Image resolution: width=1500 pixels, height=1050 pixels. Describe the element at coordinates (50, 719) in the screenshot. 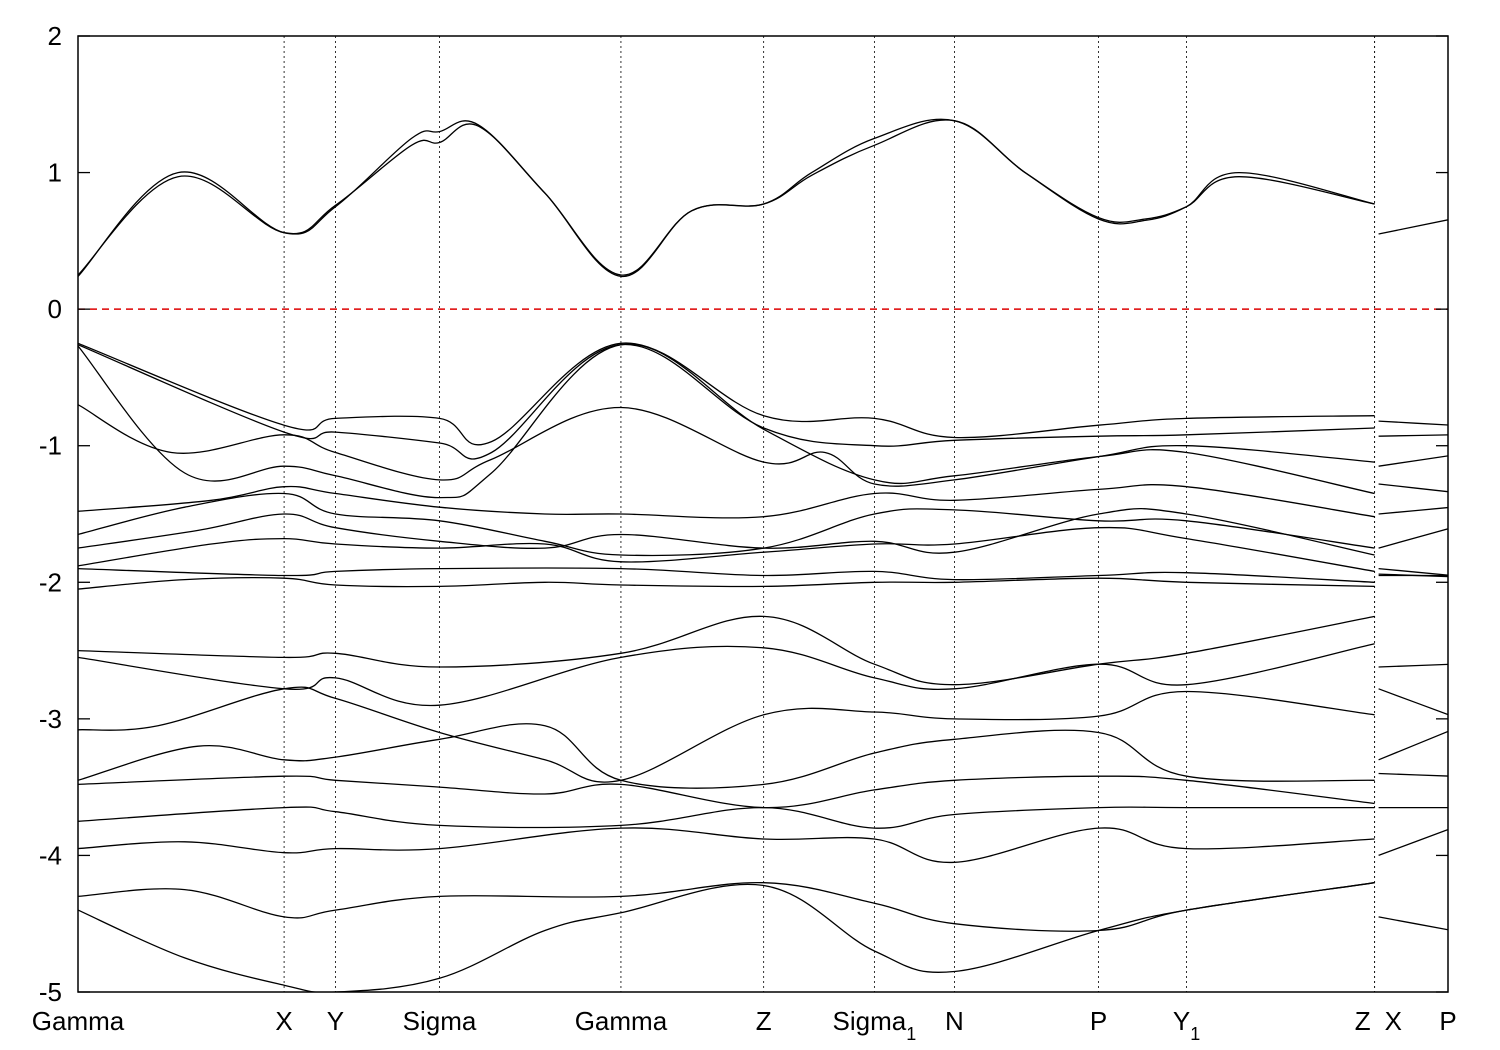

I see `y-tick-label: -3` at that location.